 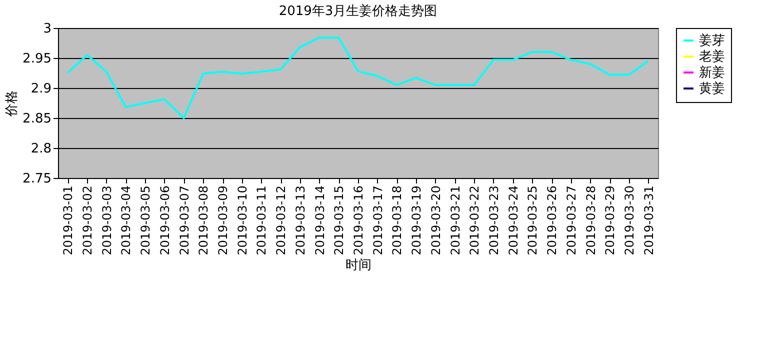 I want to click on legend-label: 黄姜, so click(x=712, y=88).